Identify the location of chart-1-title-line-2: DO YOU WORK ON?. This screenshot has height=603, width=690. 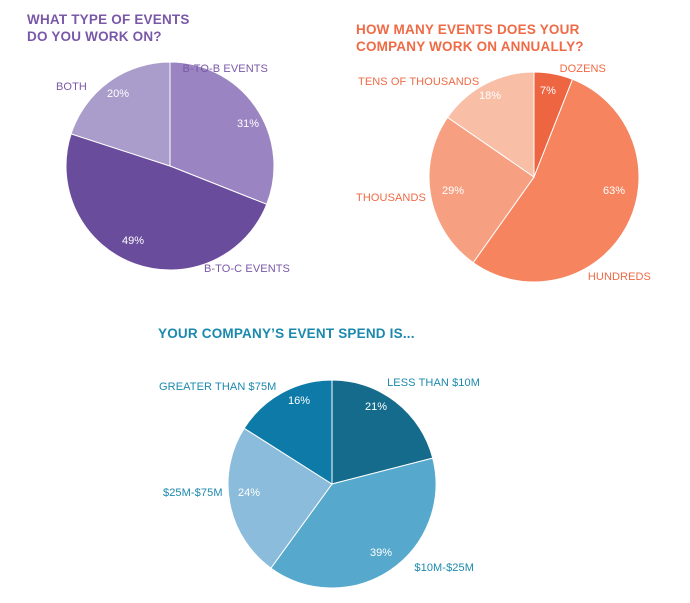
(94, 36).